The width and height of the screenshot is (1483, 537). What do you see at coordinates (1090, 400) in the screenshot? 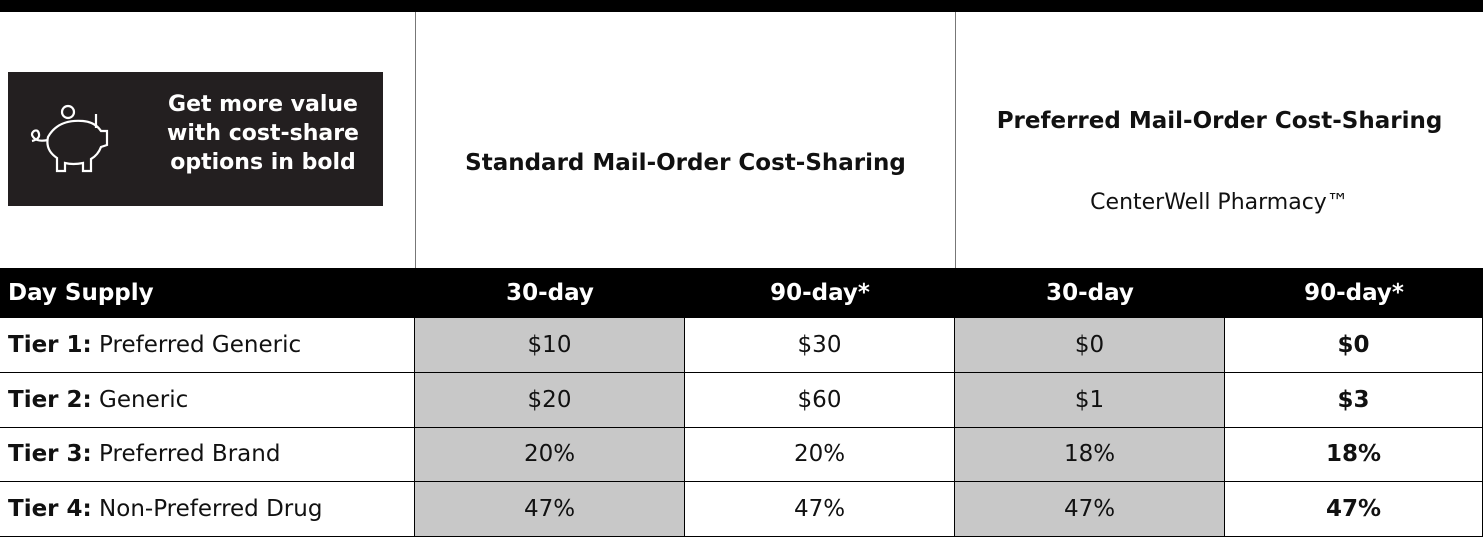
I see `cost-cell: $1` at bounding box center [1090, 400].